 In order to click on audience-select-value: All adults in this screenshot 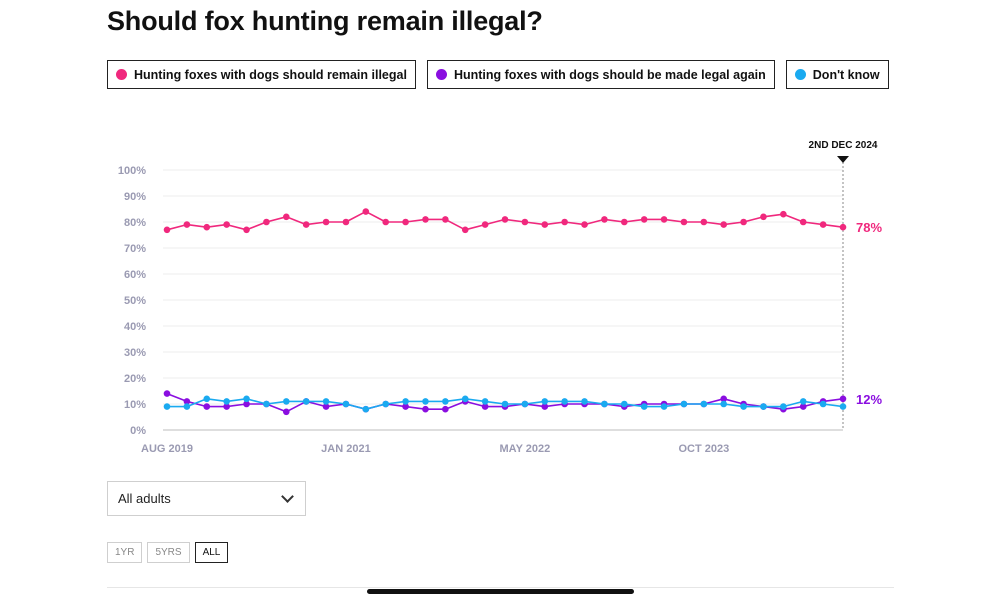, I will do `click(144, 498)`.